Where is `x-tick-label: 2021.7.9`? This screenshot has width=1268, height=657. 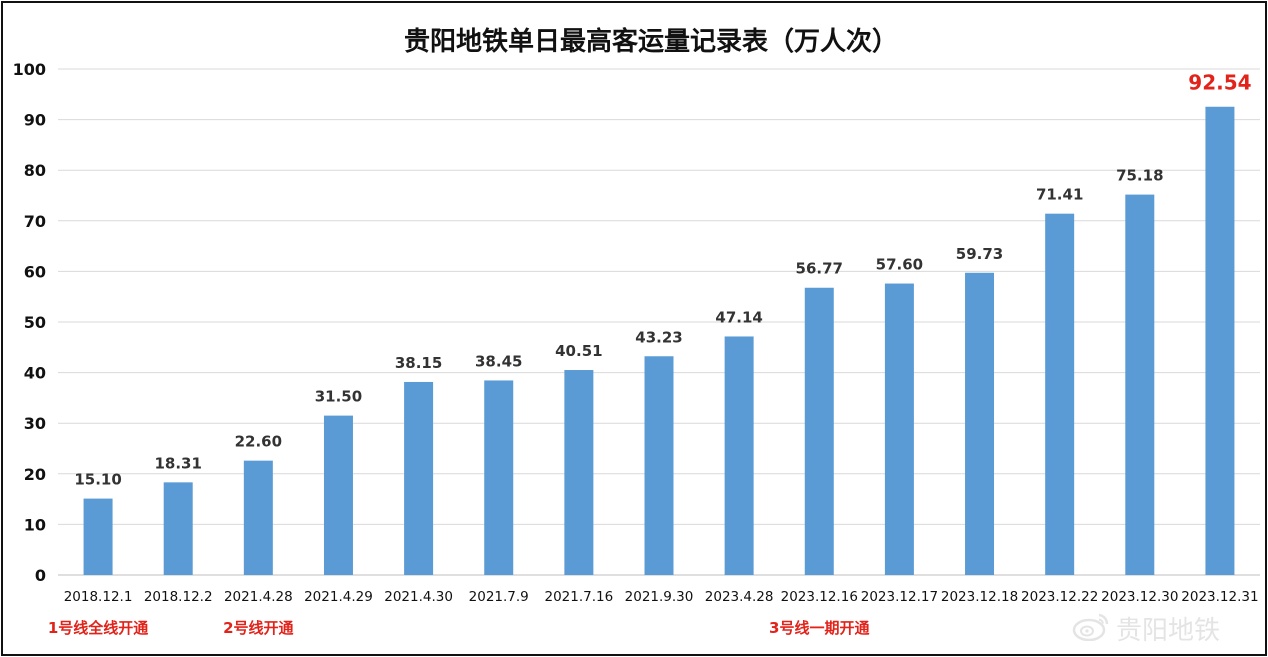 x-tick-label: 2021.7.9 is located at coordinates (499, 597).